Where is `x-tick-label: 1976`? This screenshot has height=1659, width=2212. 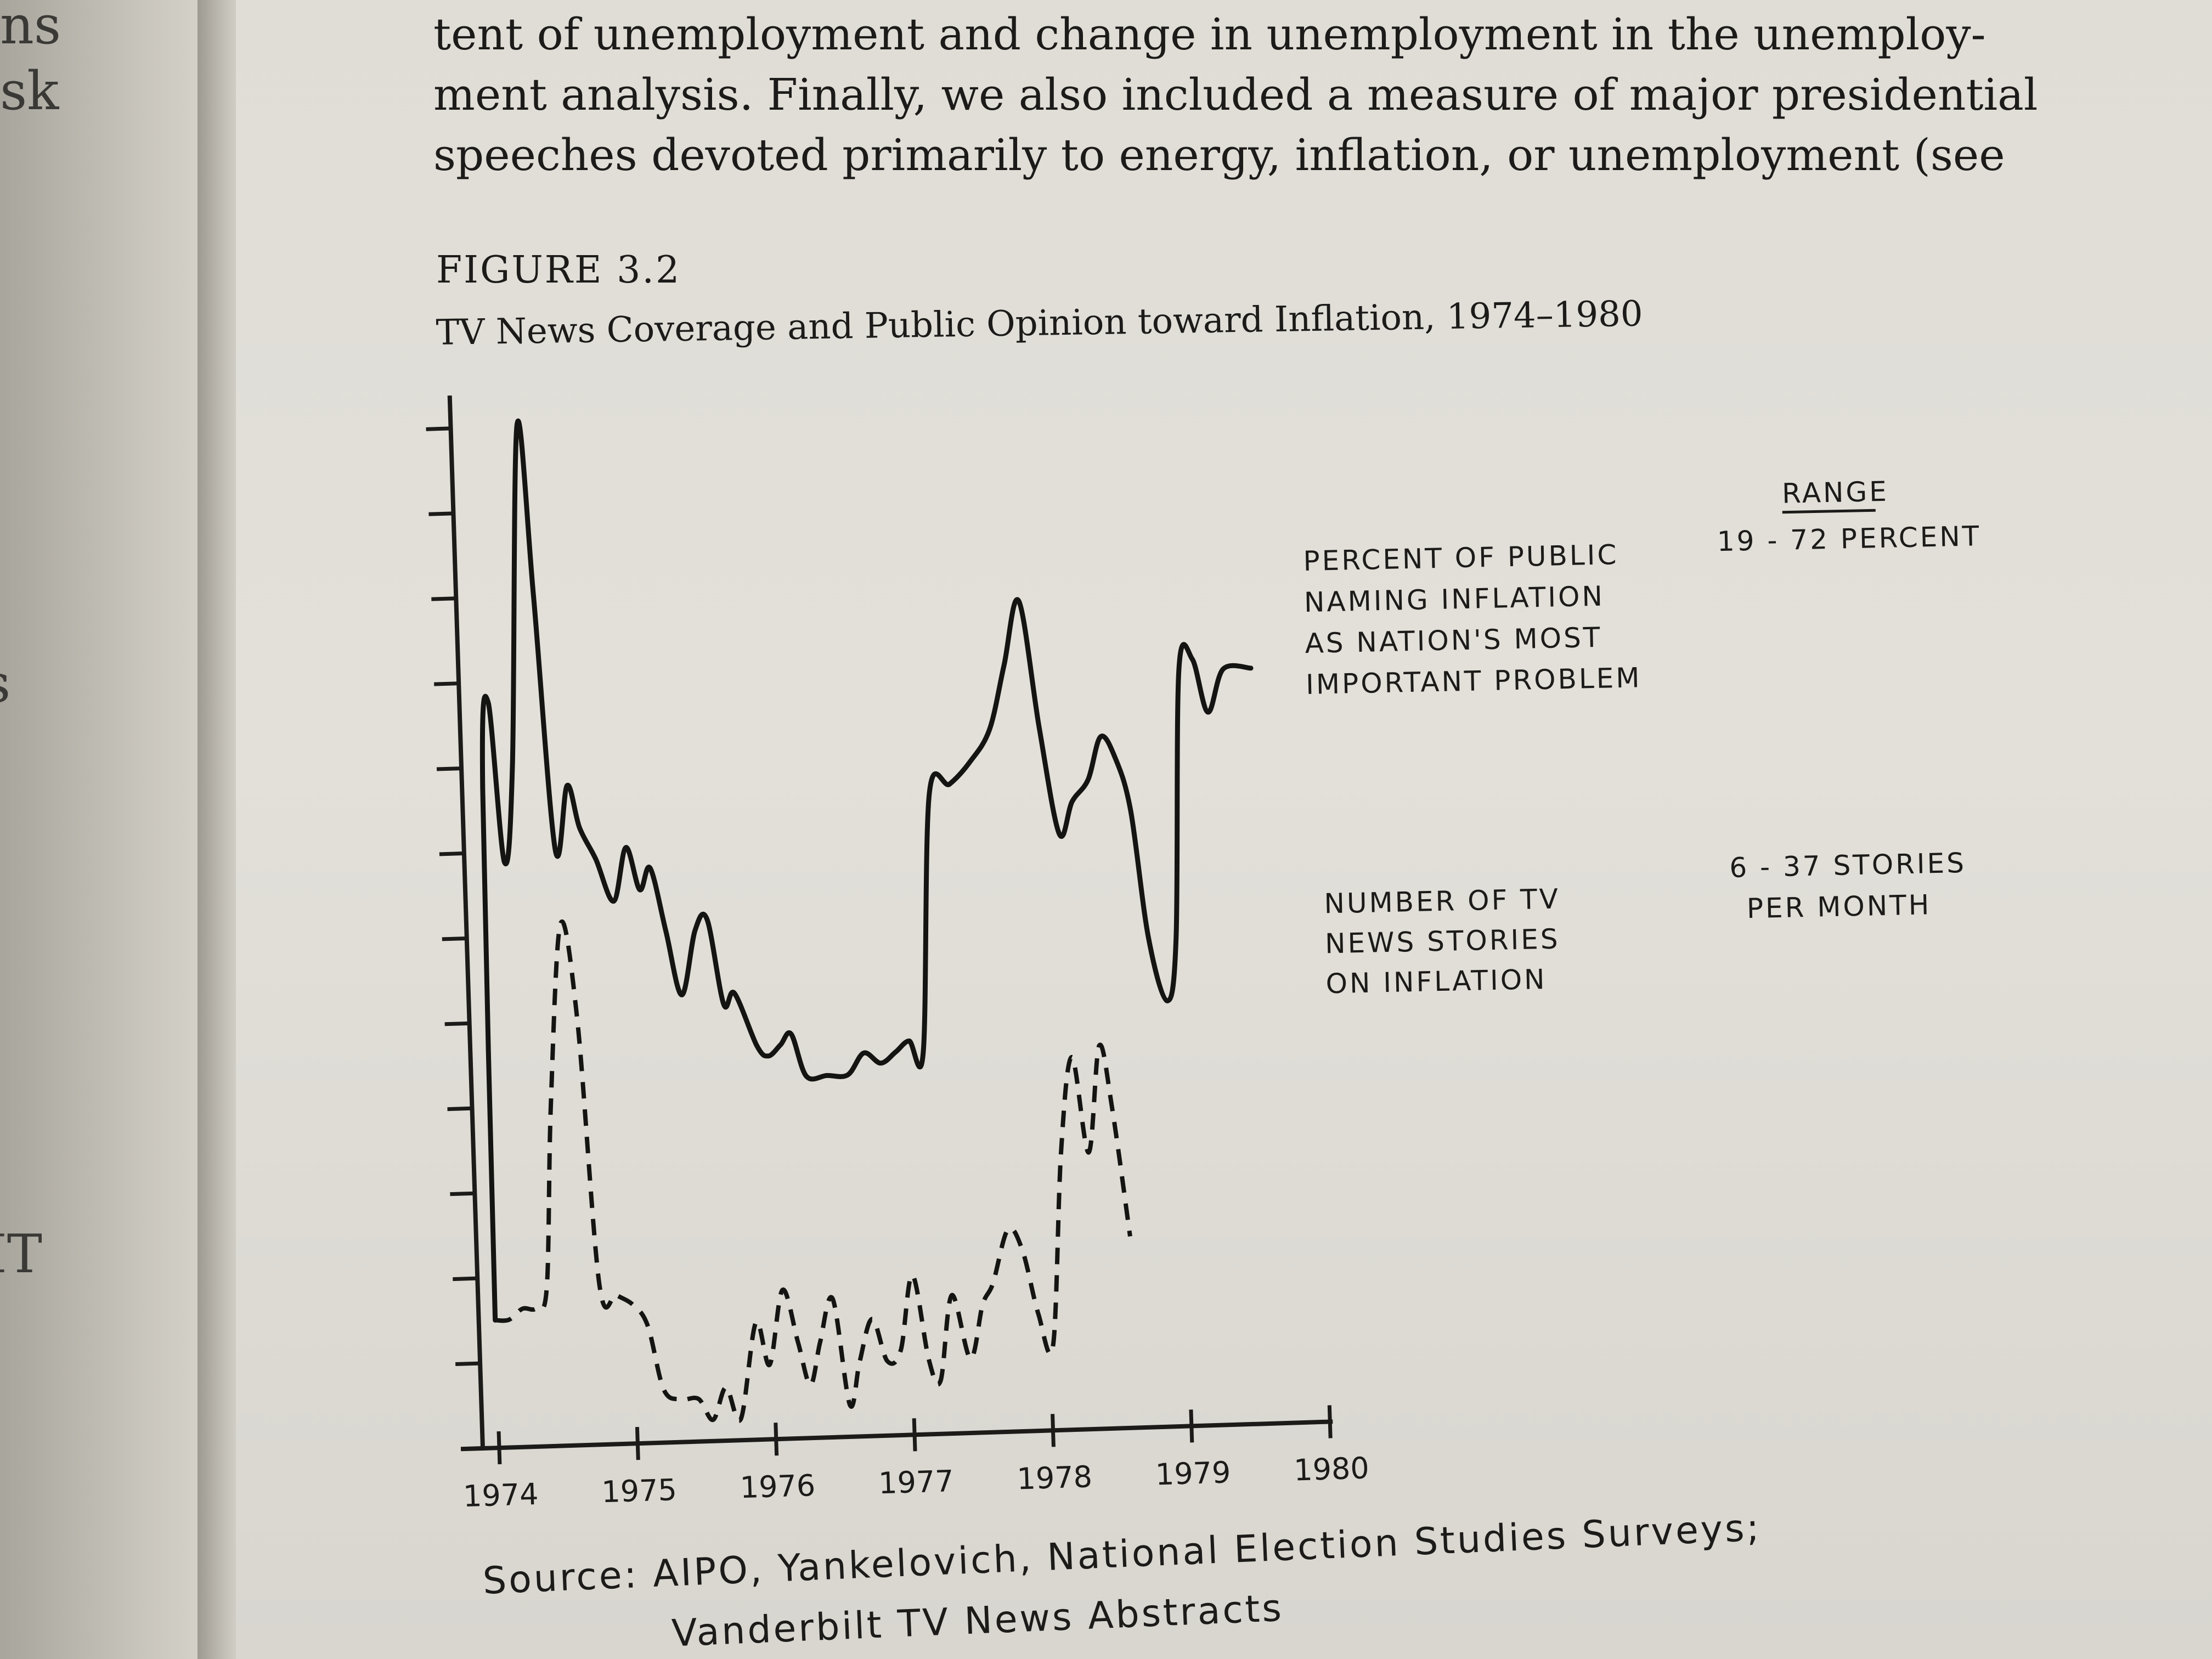 x-tick-label: 1976 is located at coordinates (778, 1486).